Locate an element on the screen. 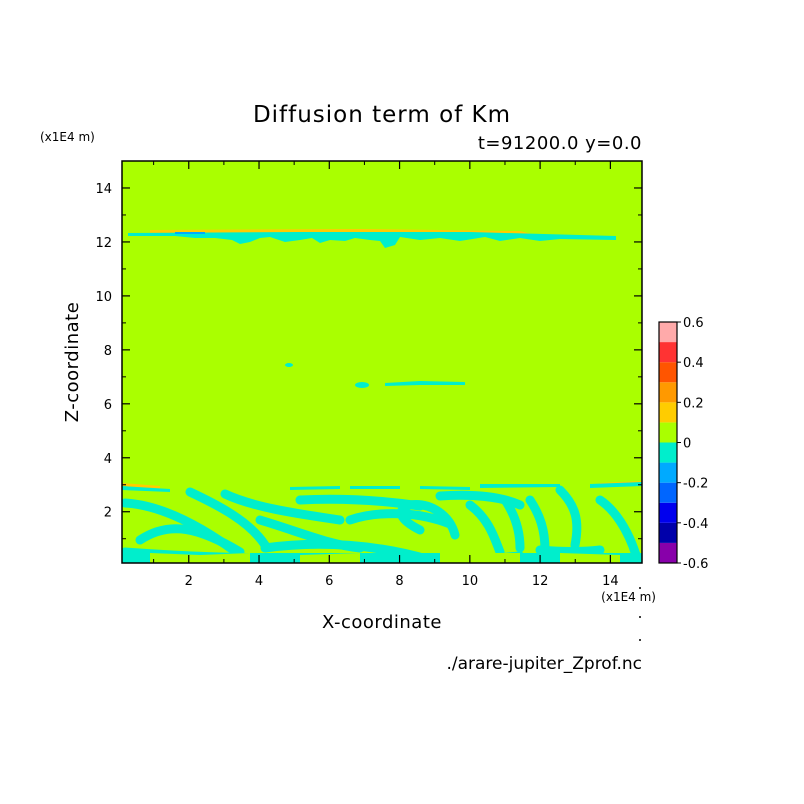 Image resolution: width=804 pixels, height=804 pixels. colorbar-tick-label: 0.6 is located at coordinates (693, 323).